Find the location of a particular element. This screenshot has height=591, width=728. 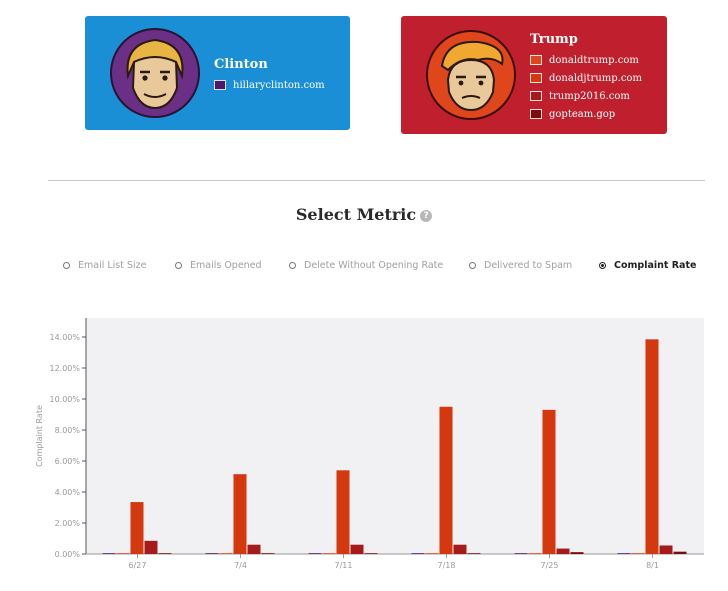

legend-item-donaldjtrump: donaldjtrump.com is located at coordinates (586, 78).